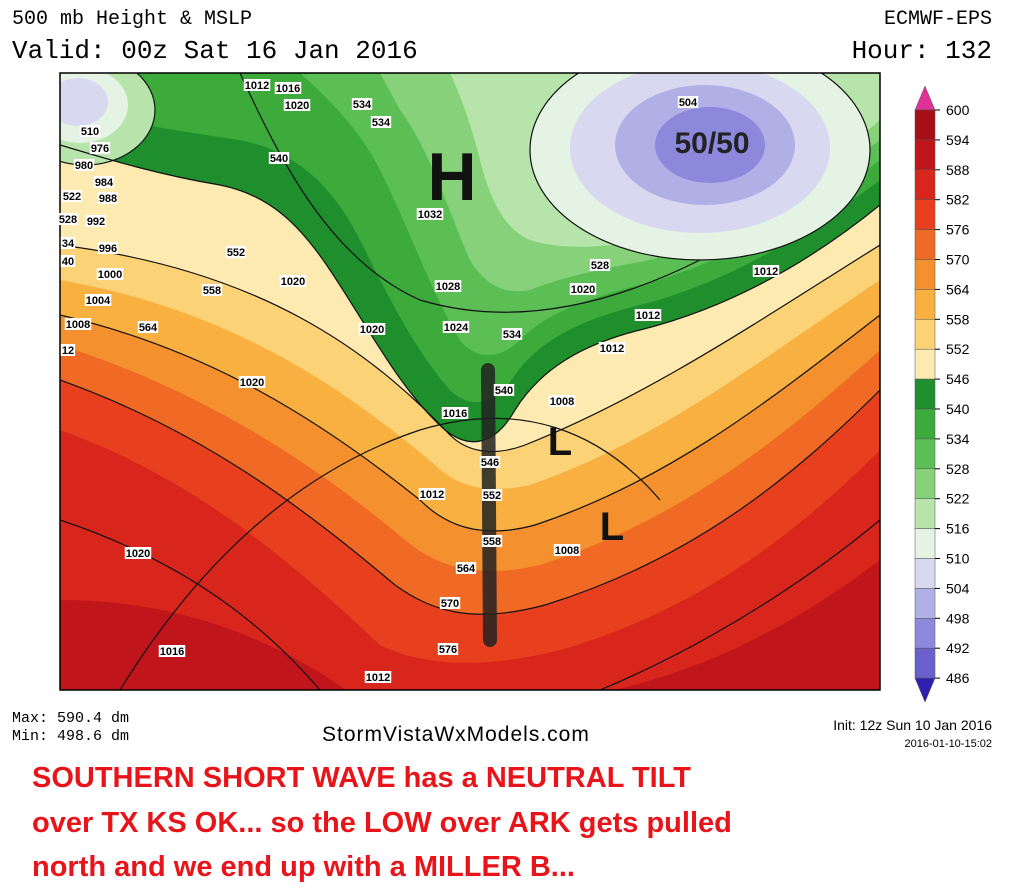  I want to click on colorbar-label: 534, so click(958, 439).